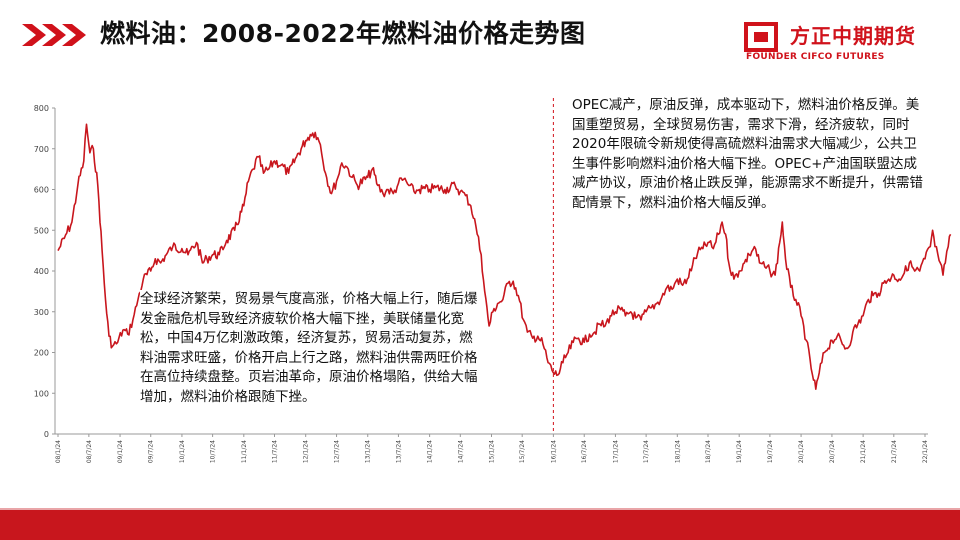 Image resolution: width=960 pixels, height=540 pixels. What do you see at coordinates (58, 451) in the screenshot?
I see `x-tick-label: 08/1/24` at bounding box center [58, 451].